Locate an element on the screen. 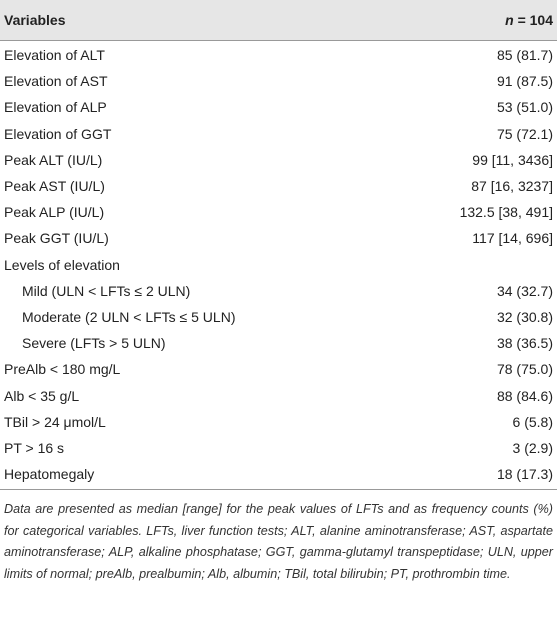  header-n-rest: = 104 is located at coordinates (535, 20).